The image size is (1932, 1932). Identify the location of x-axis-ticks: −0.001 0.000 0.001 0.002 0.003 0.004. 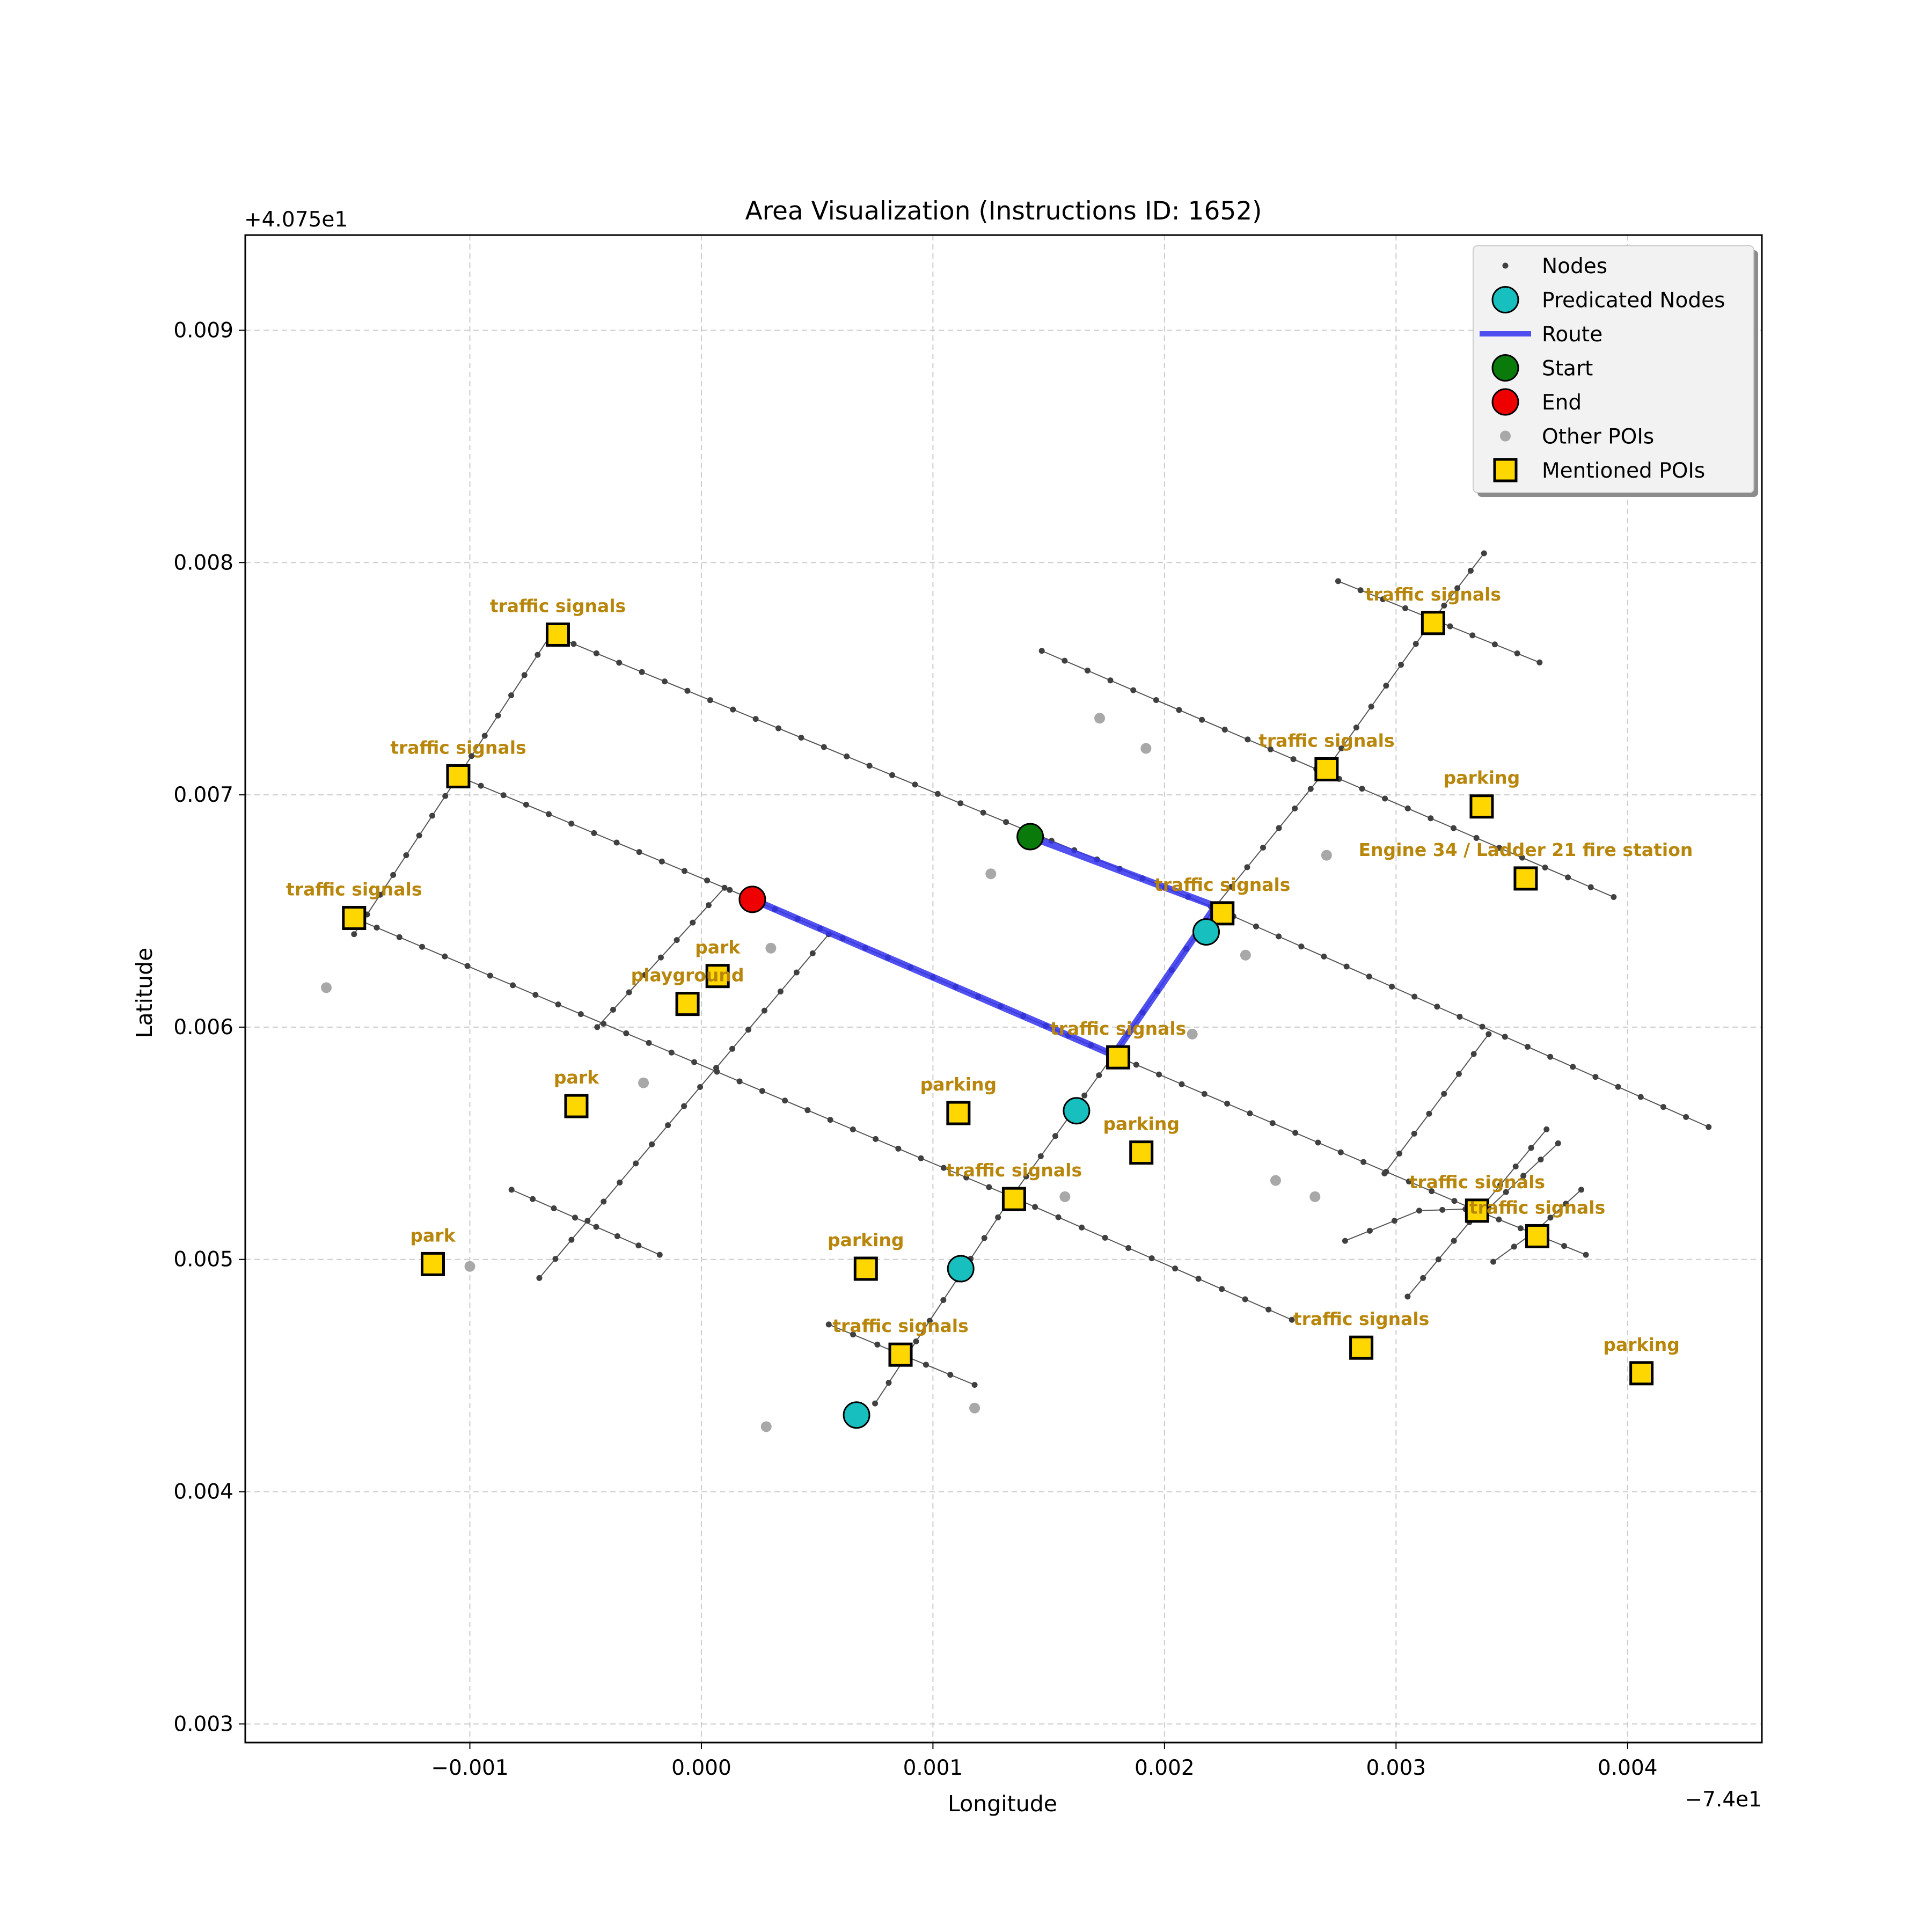
(1044, 1761).